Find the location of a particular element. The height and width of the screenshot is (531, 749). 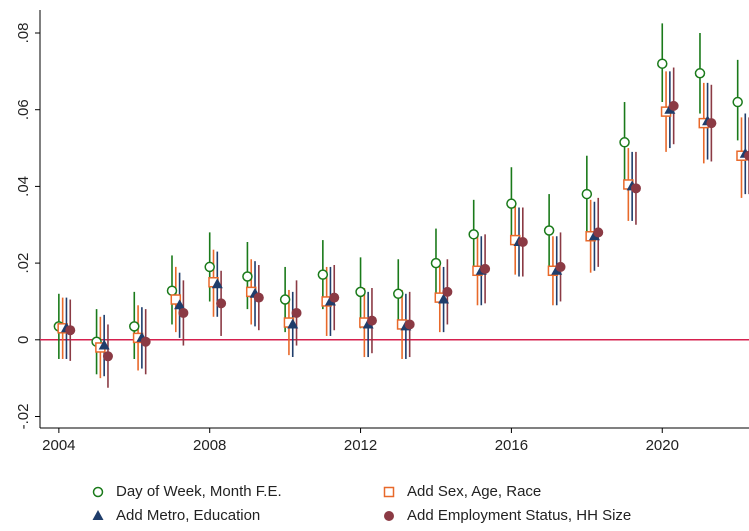

legend-label: Add Employment Status, HH Size is located at coordinates (519, 515).